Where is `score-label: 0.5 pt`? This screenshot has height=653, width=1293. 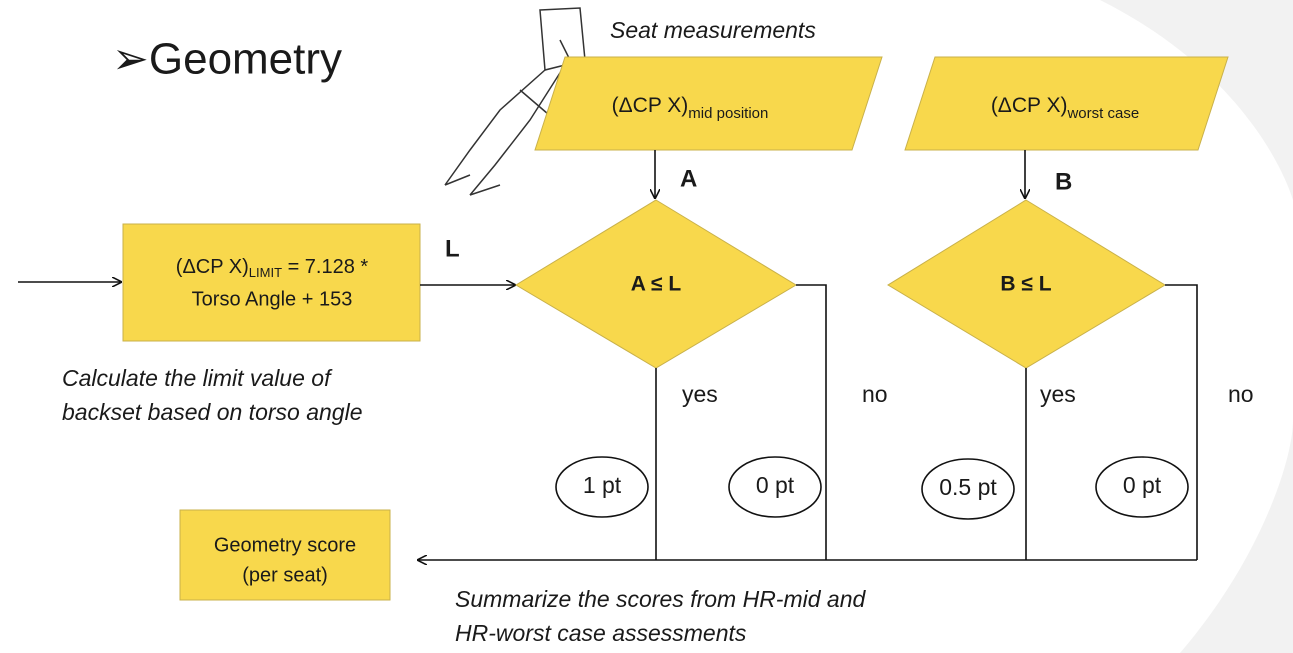 score-label: 0.5 pt is located at coordinates (968, 487).